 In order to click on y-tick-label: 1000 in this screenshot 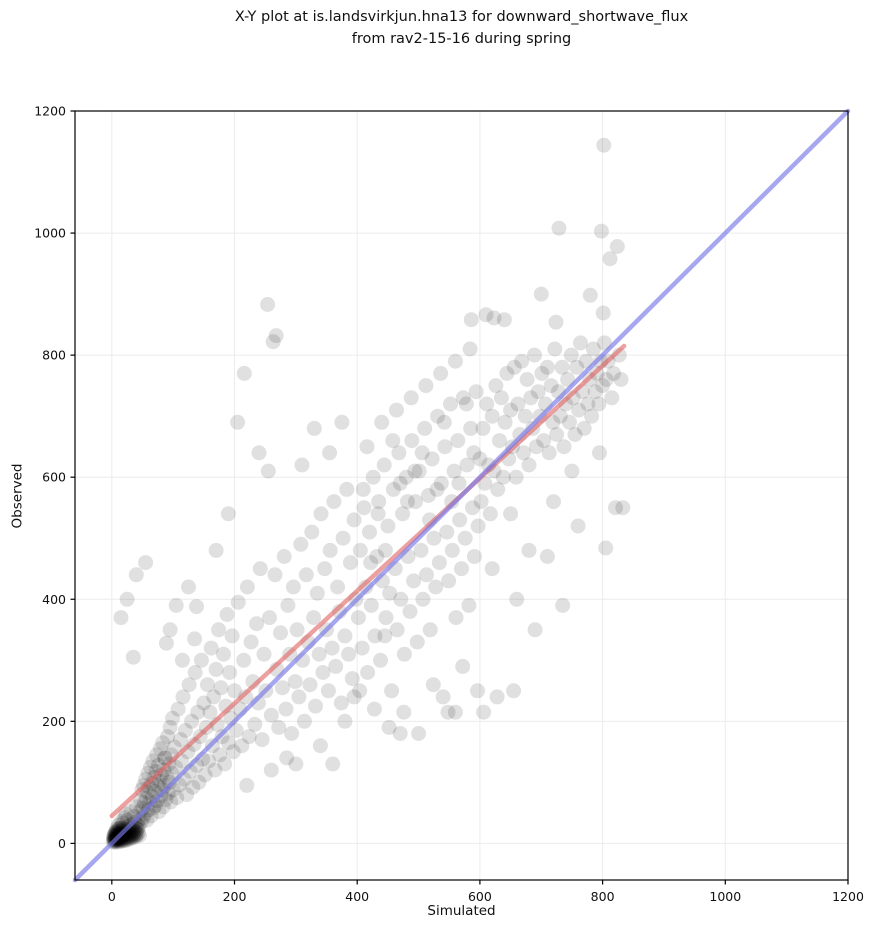, I will do `click(50, 233)`.